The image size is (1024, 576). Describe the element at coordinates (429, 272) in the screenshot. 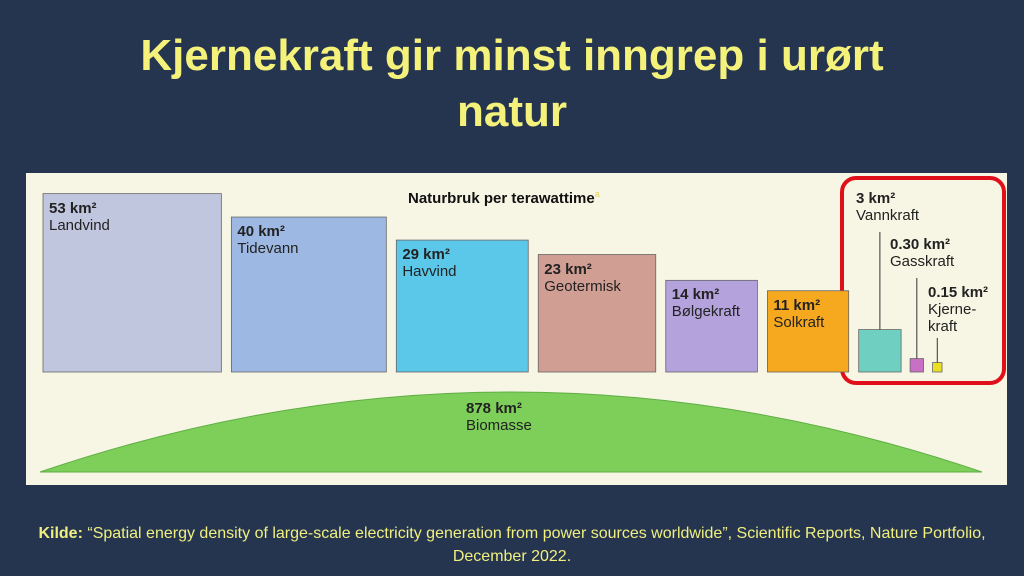

I see `category-label: Havvind` at that location.